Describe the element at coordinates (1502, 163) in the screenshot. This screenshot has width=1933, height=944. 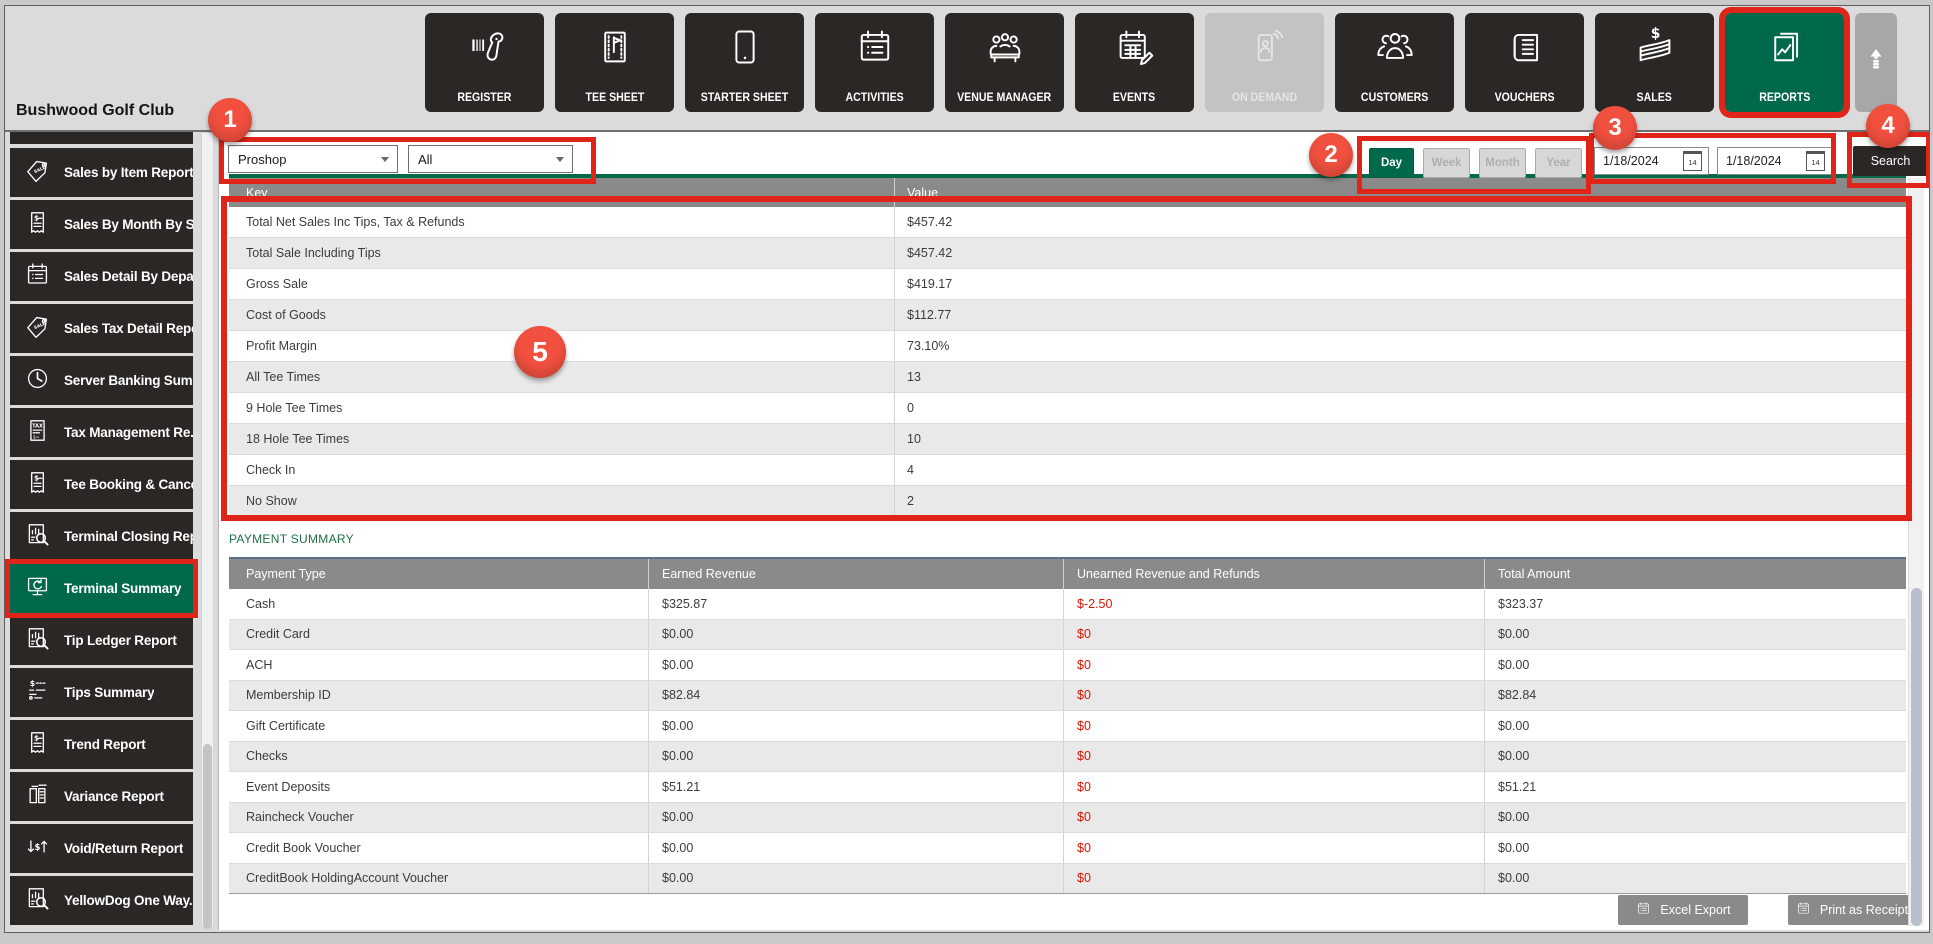
I see `period-month-button: Month` at that location.